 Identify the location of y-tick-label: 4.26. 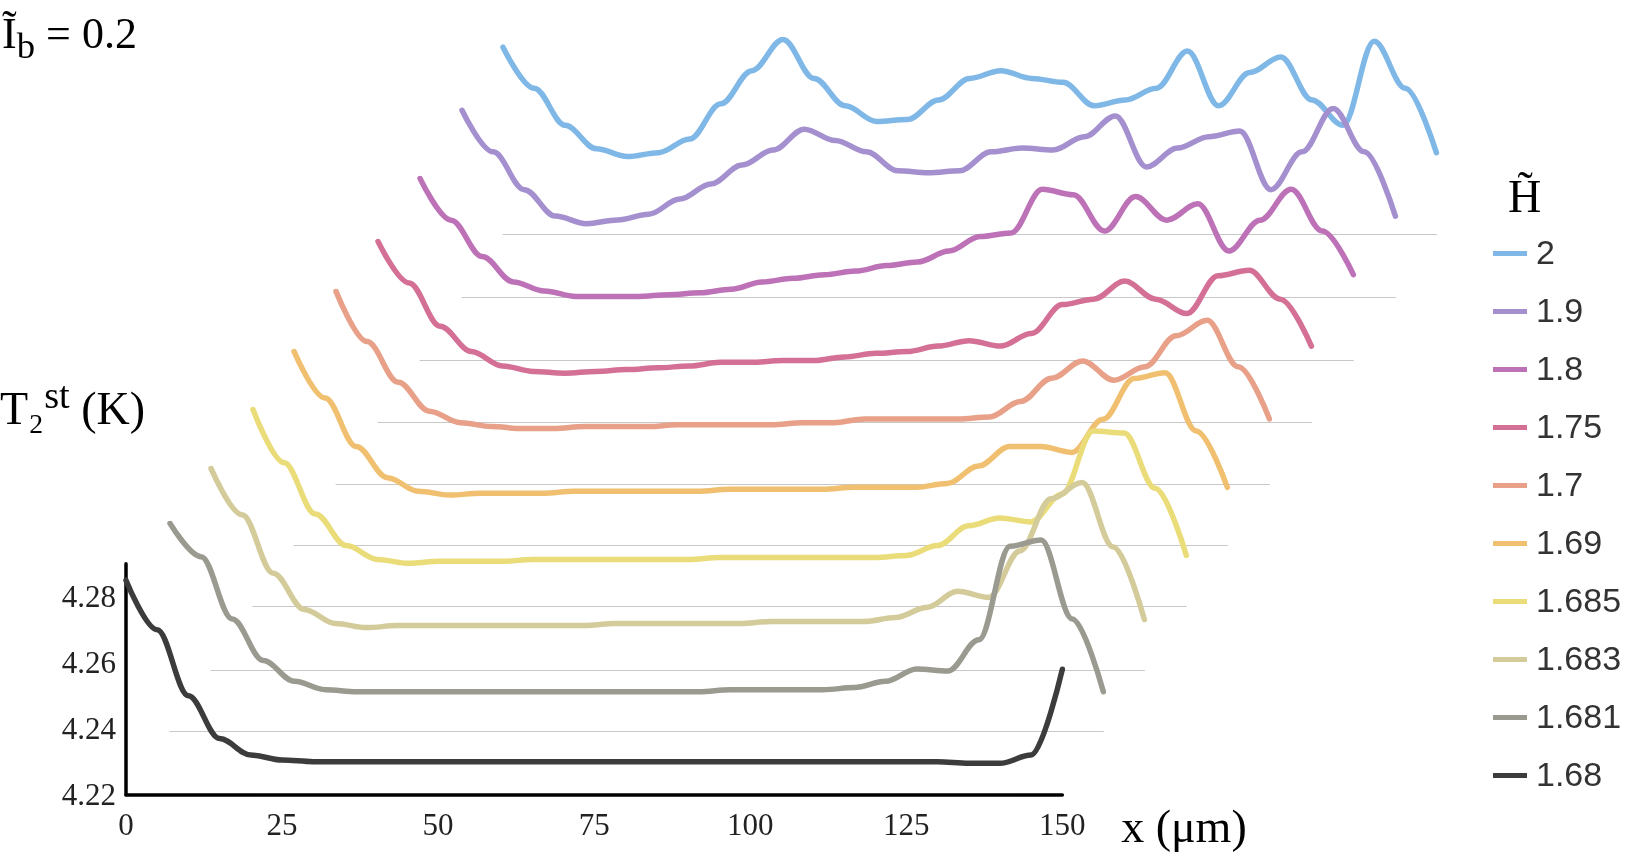
(88, 663).